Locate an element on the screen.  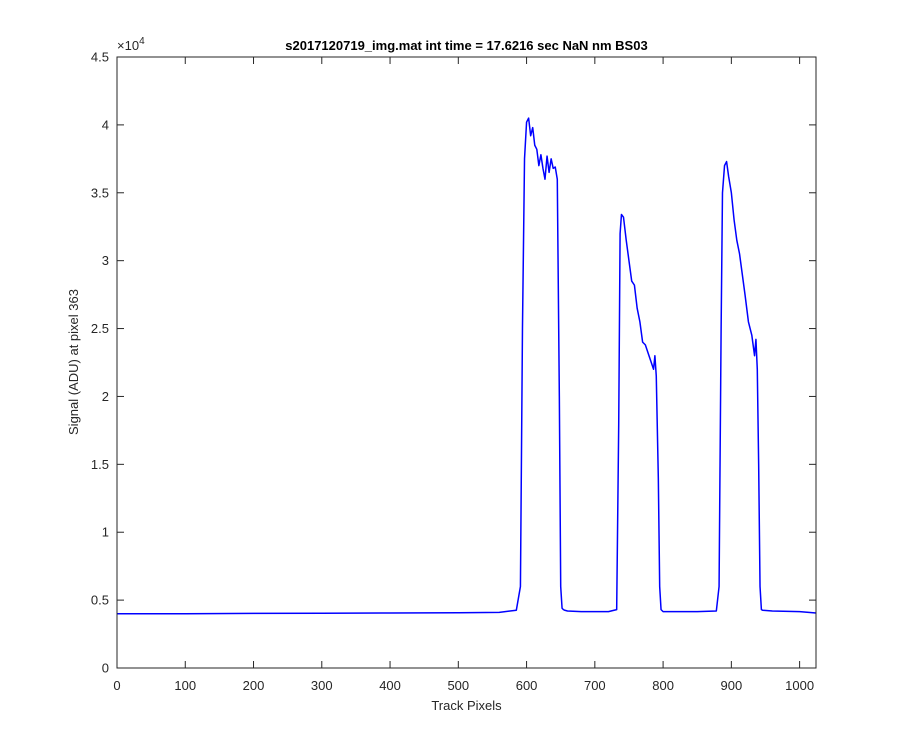
y-tick-label: 1 is located at coordinates (105, 532).